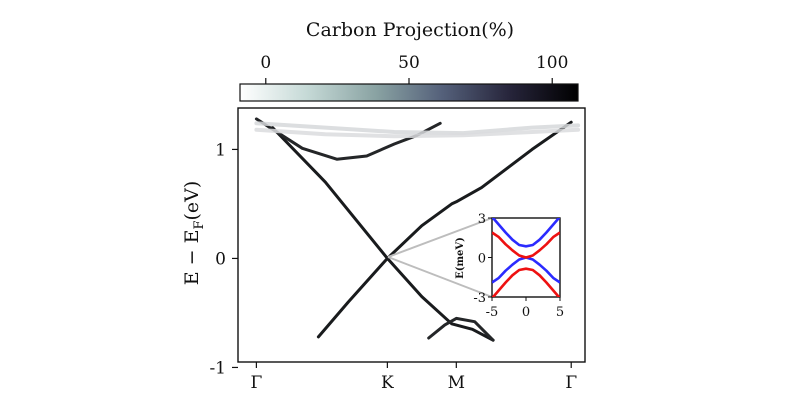 Image resolution: width=800 pixels, height=400 pixels. I want to click on inset-y-ticks: -3 0 3, so click(482, 259).